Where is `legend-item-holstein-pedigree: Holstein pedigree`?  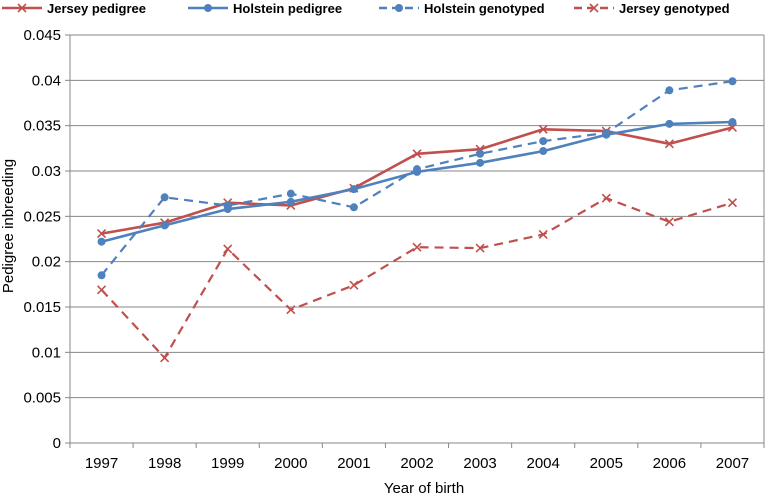 legend-item-holstein-pedigree: Holstein pedigree is located at coordinates (265, 8).